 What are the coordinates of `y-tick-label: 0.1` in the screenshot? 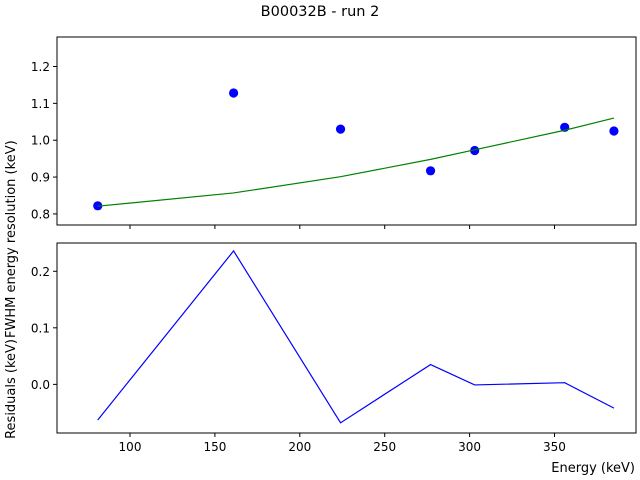 It's located at (40, 328).